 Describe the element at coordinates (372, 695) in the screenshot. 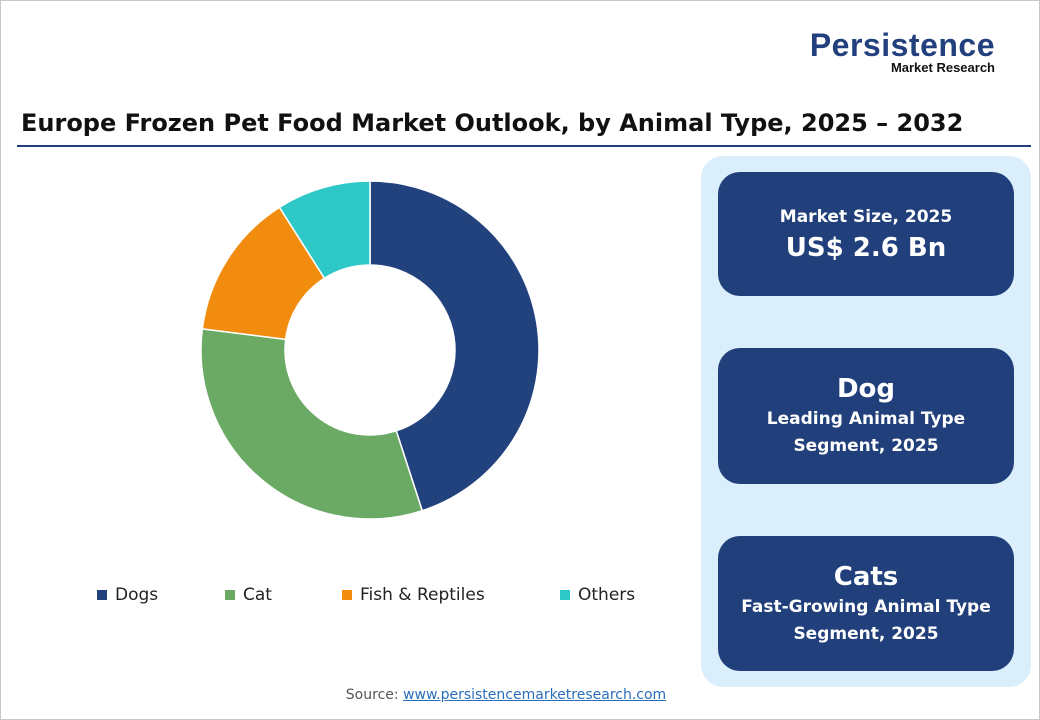

I see `source-label: Source:` at that location.